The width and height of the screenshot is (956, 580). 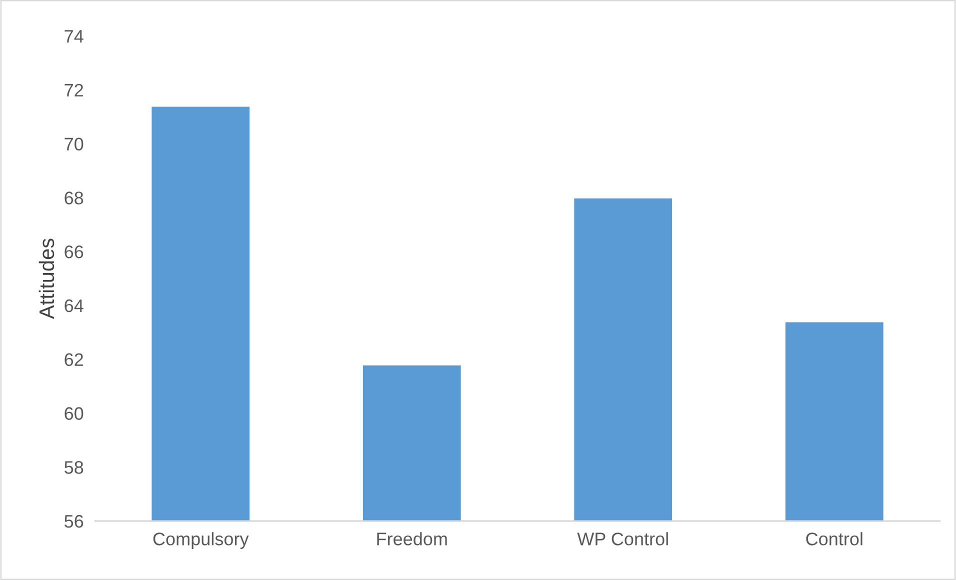 What do you see at coordinates (74, 36) in the screenshot?
I see `y-tick-label: 74` at bounding box center [74, 36].